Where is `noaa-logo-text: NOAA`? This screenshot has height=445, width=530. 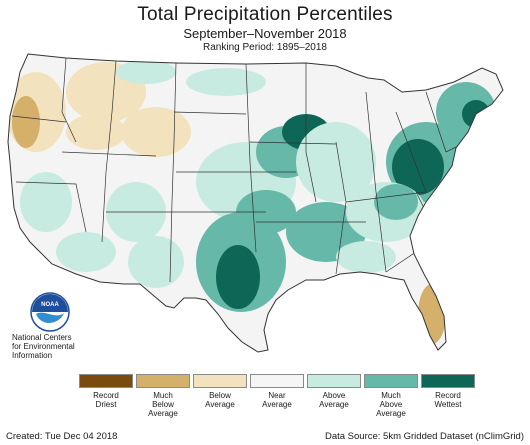 noaa-logo-text: NOAA is located at coordinates (50, 305).